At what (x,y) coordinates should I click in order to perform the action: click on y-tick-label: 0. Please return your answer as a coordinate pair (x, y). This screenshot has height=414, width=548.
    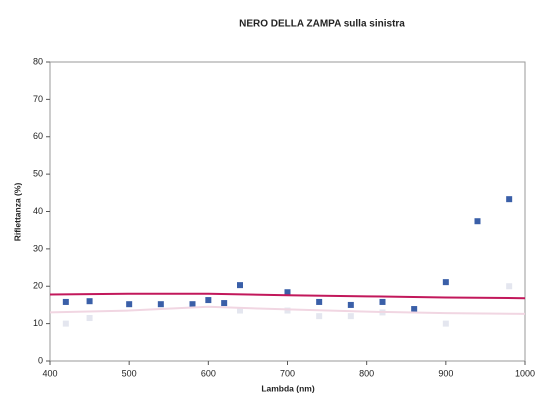
    Looking at the image, I should click on (40, 360).